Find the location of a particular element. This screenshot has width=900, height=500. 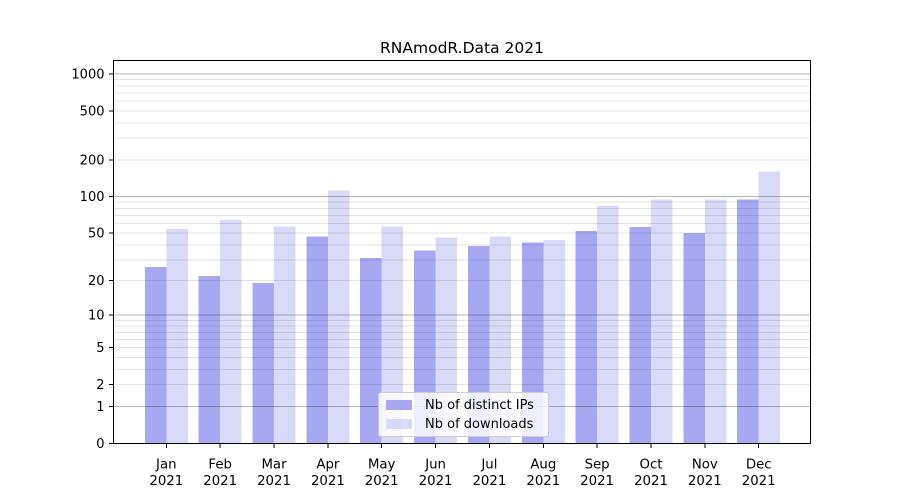

bar-downloads-jul is located at coordinates (500, 340).